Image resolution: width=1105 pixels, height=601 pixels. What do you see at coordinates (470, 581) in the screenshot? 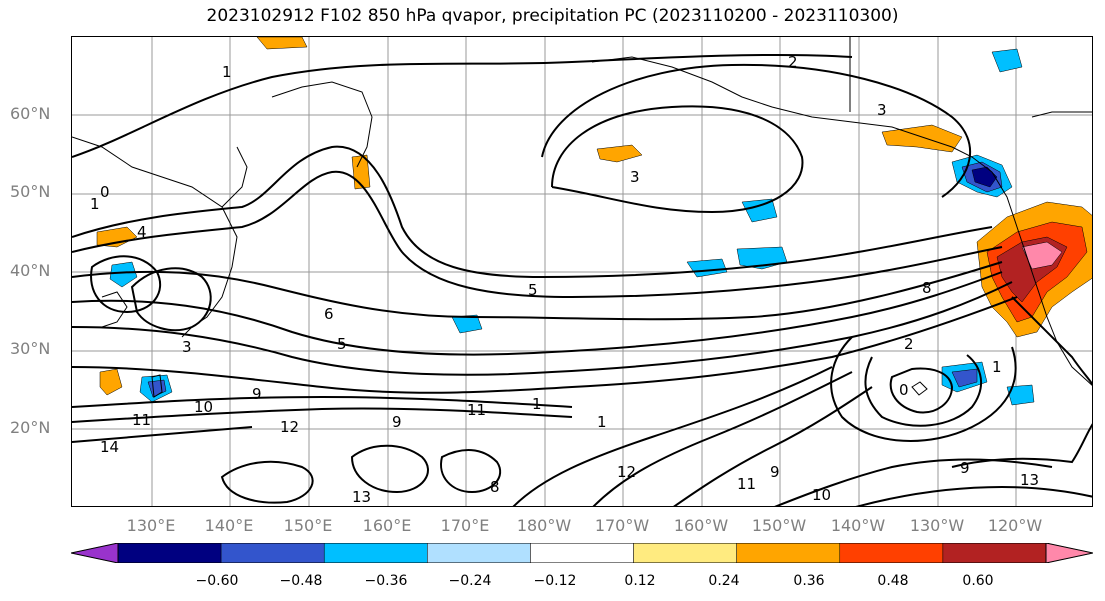
I see `colorbar-tick-neg024: −0.24` at bounding box center [470, 581].